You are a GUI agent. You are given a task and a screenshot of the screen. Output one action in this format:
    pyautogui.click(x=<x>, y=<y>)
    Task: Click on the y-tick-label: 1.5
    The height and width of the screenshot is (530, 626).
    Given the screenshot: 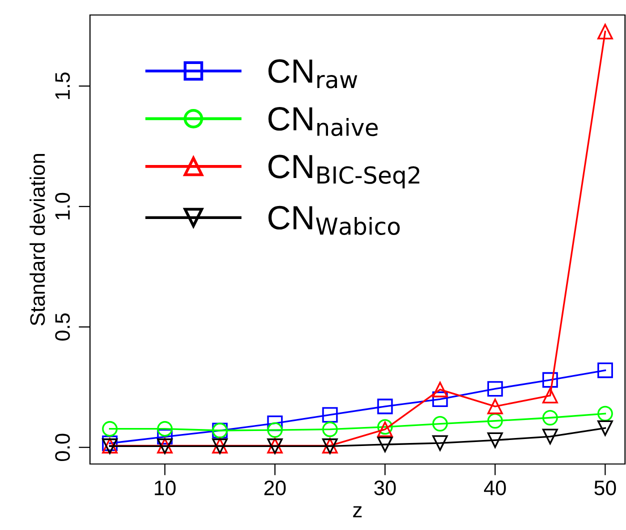 What is the action you would take?
    pyautogui.click(x=62, y=85)
    